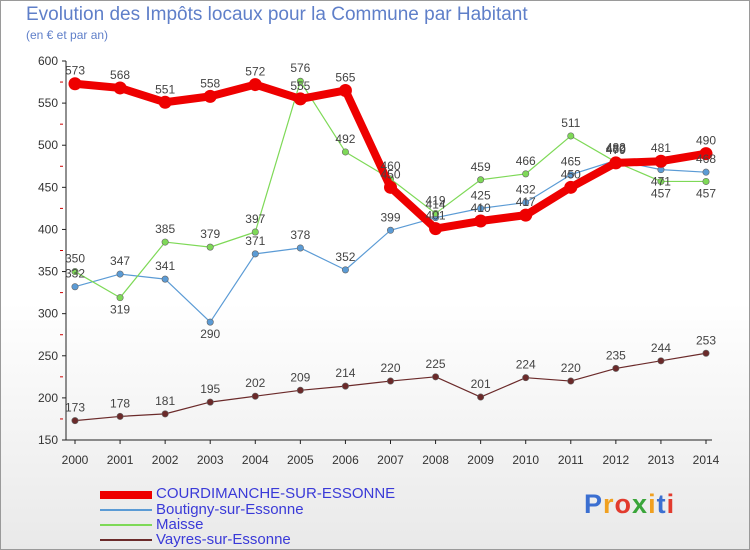 The width and height of the screenshot is (750, 550). Describe the element at coordinates (345, 77) in the screenshot. I see `data-label: 565` at that location.